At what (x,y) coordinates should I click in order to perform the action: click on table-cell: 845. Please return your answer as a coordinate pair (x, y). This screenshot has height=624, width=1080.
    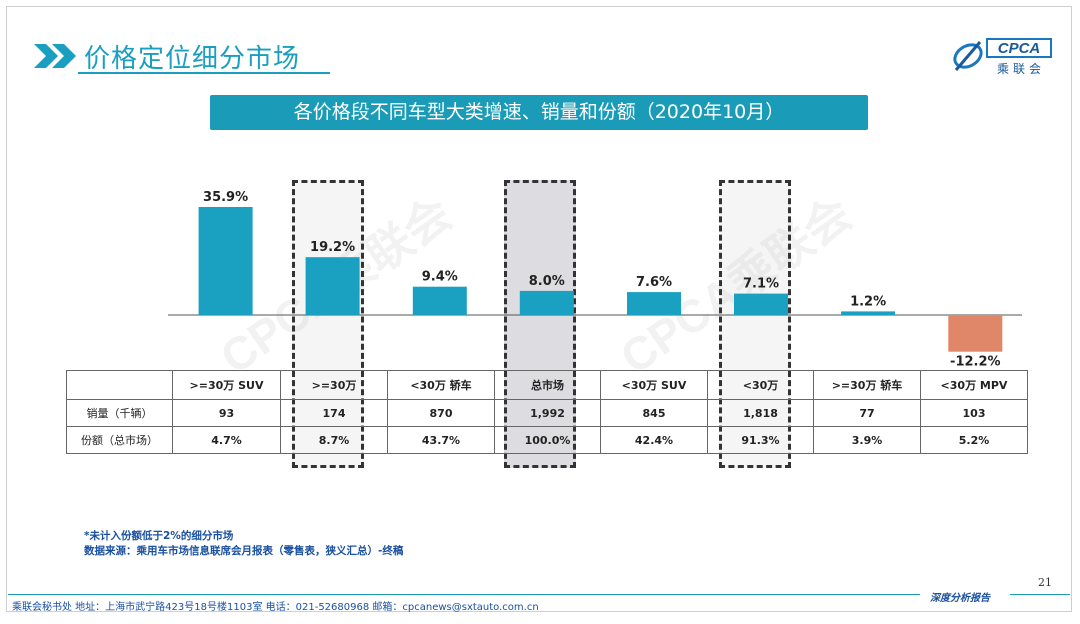
    Looking at the image, I should click on (654, 413).